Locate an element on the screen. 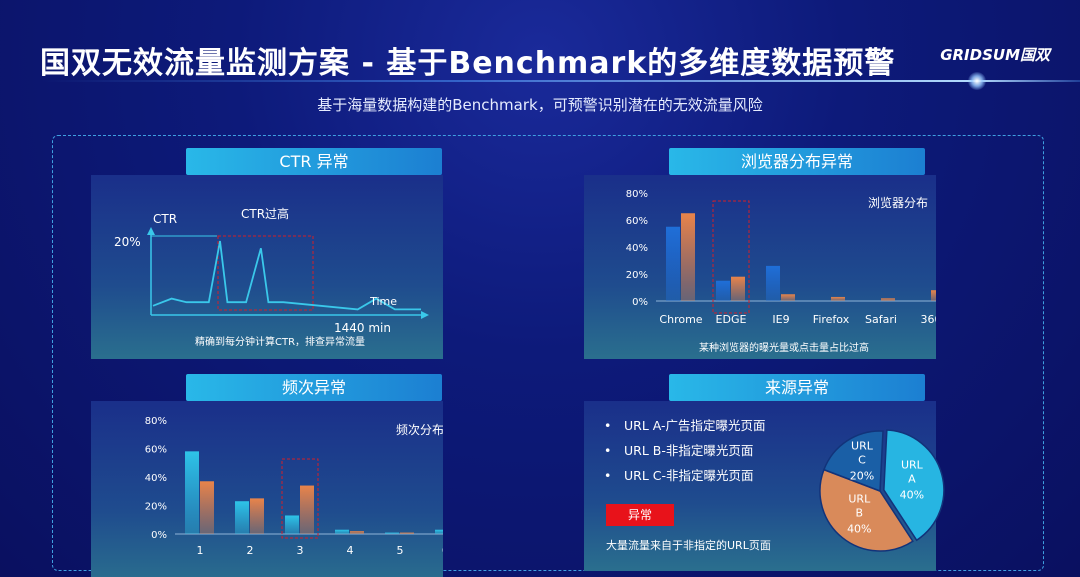  frequency-bar-chart: 频次分布 0% 20% 40% 60% 80% 1 2 3 4 5 6+ is located at coordinates (310, 486).